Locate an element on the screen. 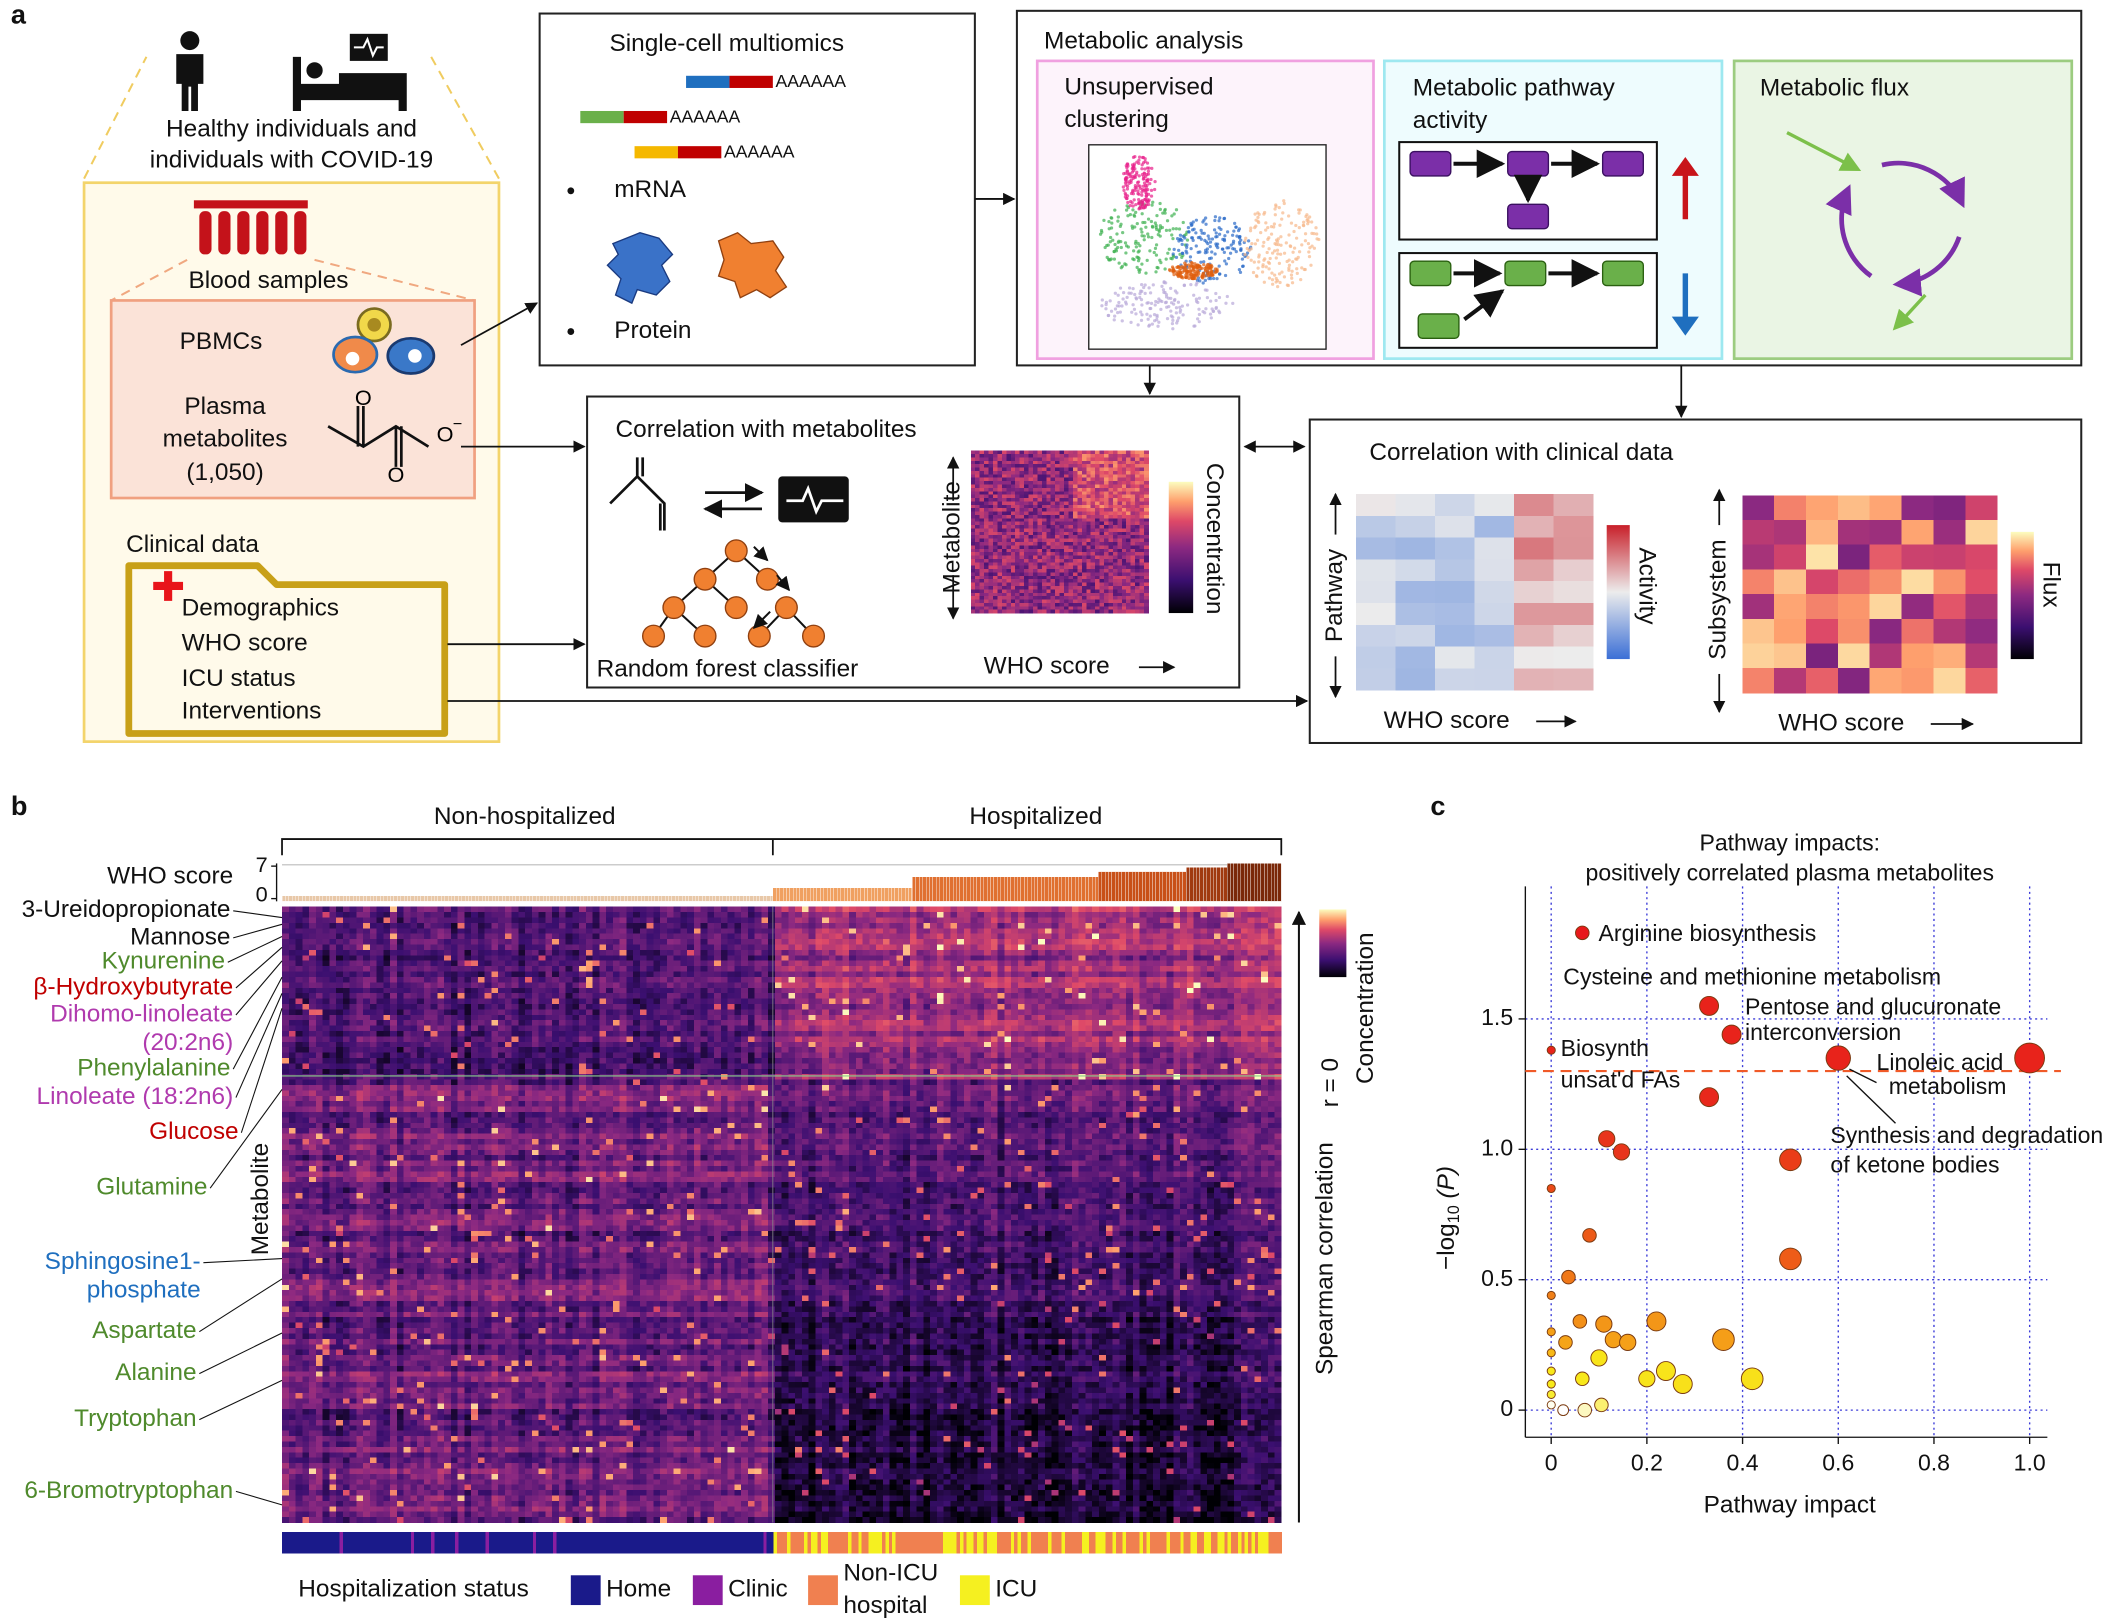 The width and height of the screenshot is (2126, 1624). who-tick-label: 7 is located at coordinates (262, 864).